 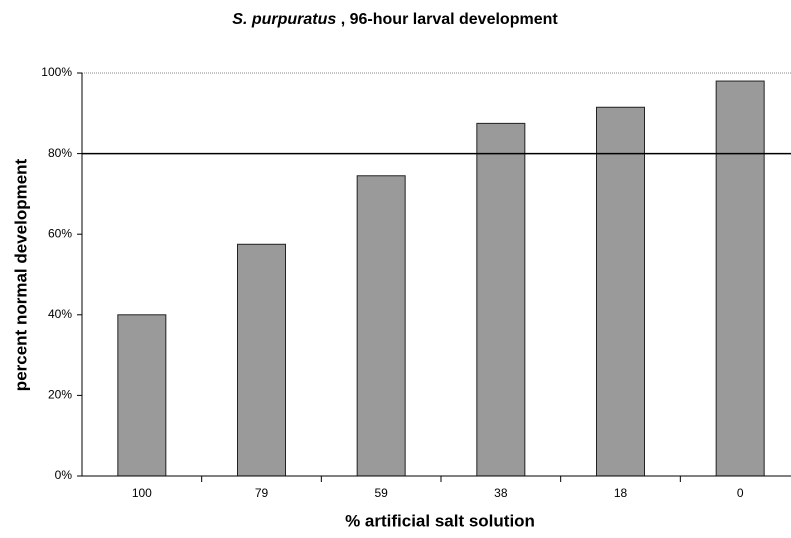 What do you see at coordinates (64, 475) in the screenshot?
I see `y-tick-label: 0%` at bounding box center [64, 475].